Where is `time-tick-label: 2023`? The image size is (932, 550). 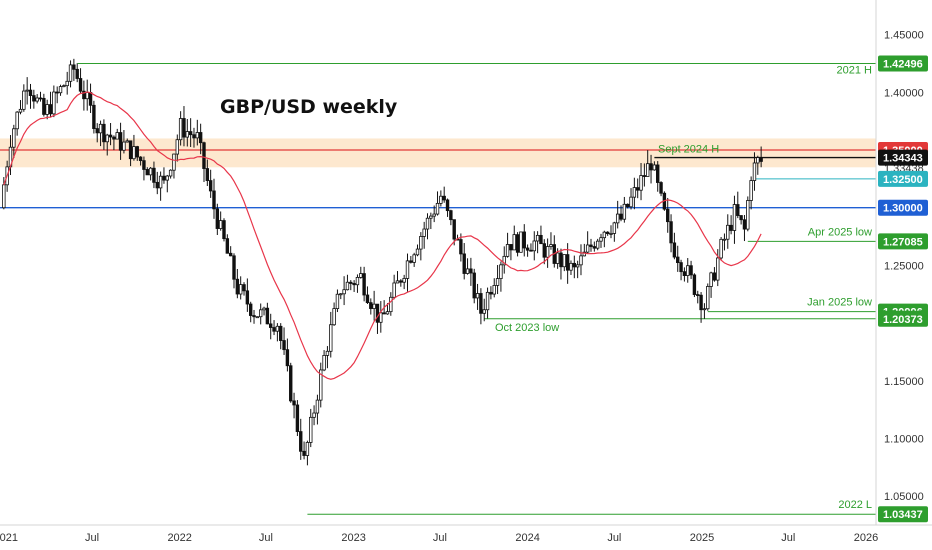
time-tick-label: 2023 is located at coordinates (353, 538).